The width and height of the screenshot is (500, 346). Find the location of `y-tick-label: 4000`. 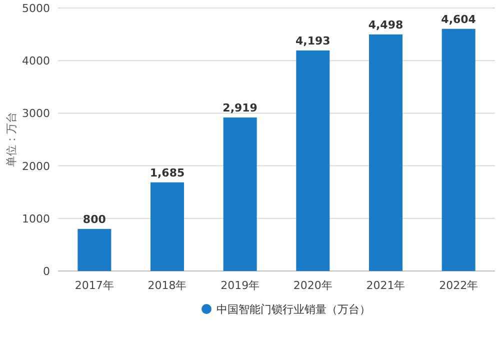

y-tick-label: 4000 is located at coordinates (36, 61).